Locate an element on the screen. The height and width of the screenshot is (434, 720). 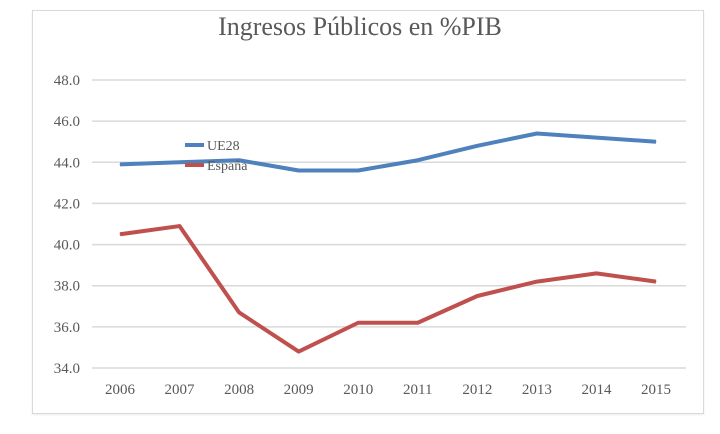
y-tick-label: 44.0 is located at coordinates (67, 163).